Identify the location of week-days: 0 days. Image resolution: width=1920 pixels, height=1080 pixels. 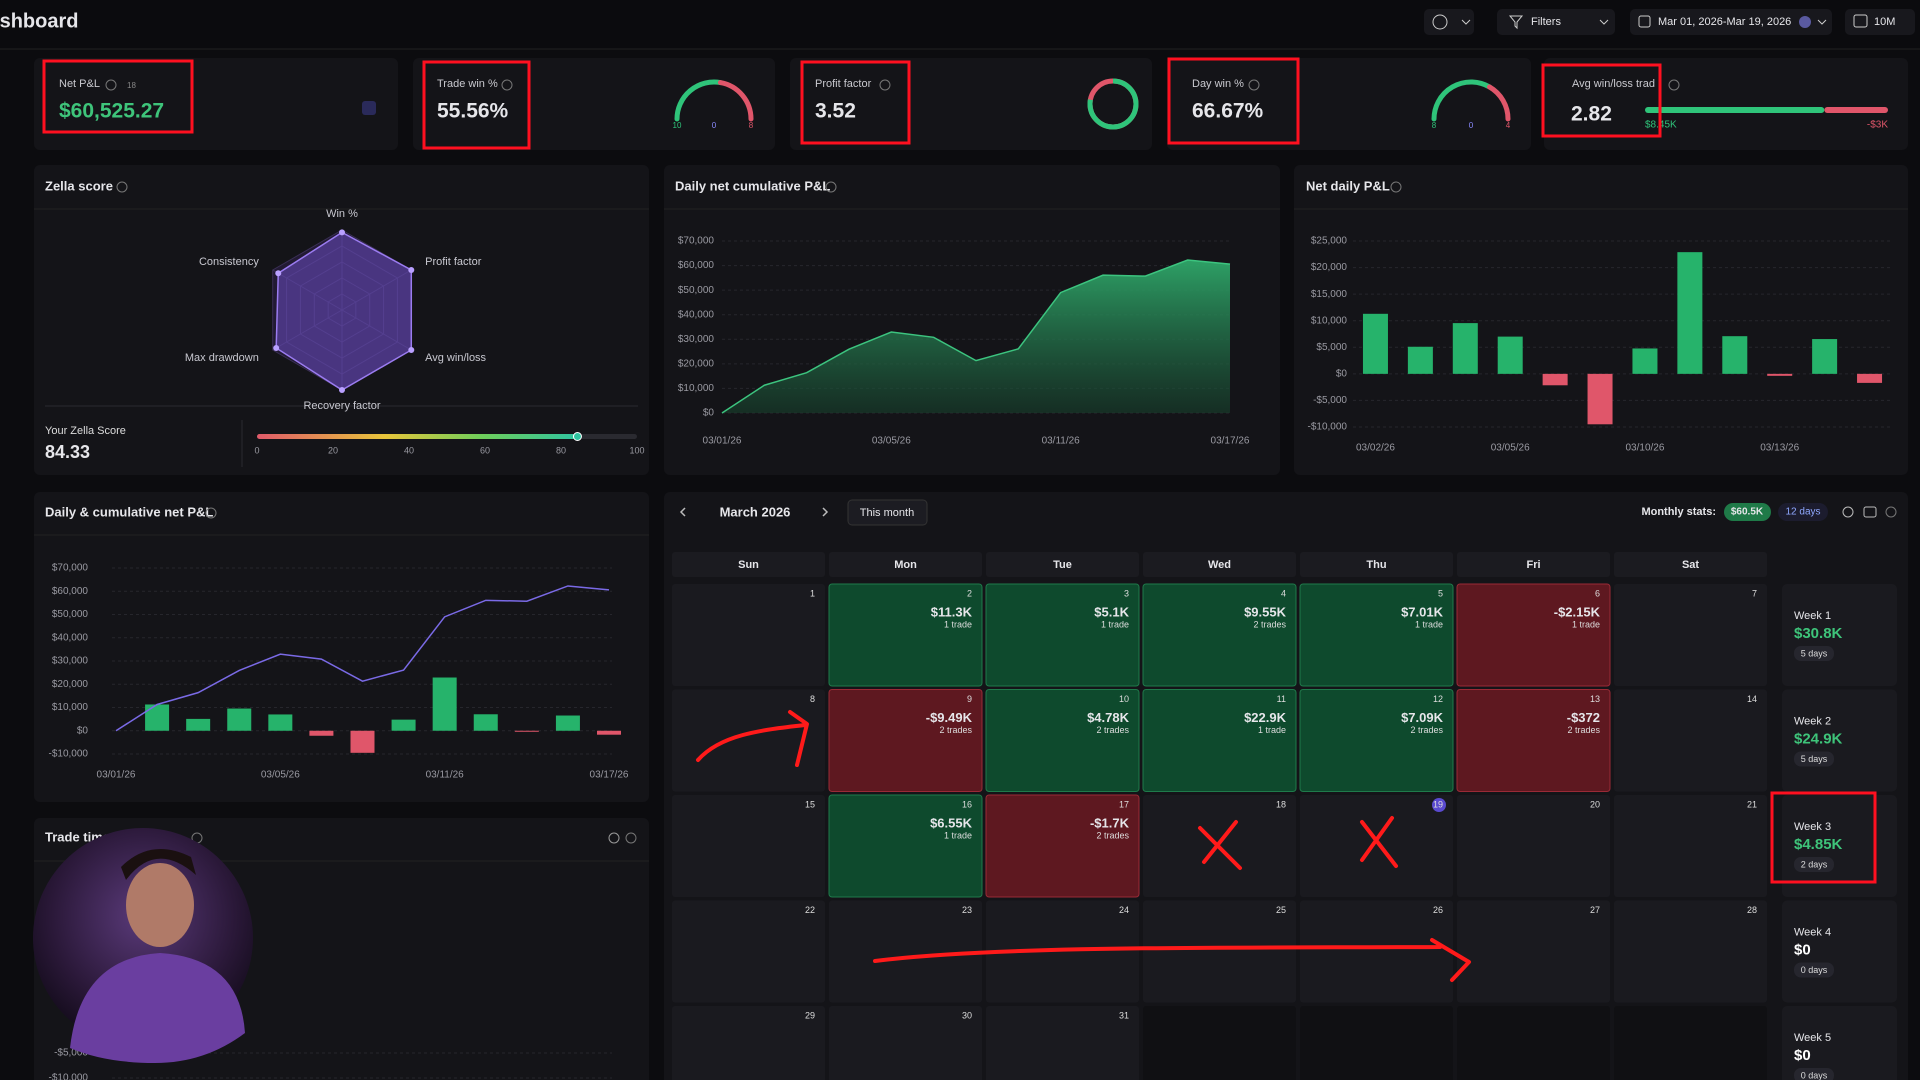
(1814, 1075).